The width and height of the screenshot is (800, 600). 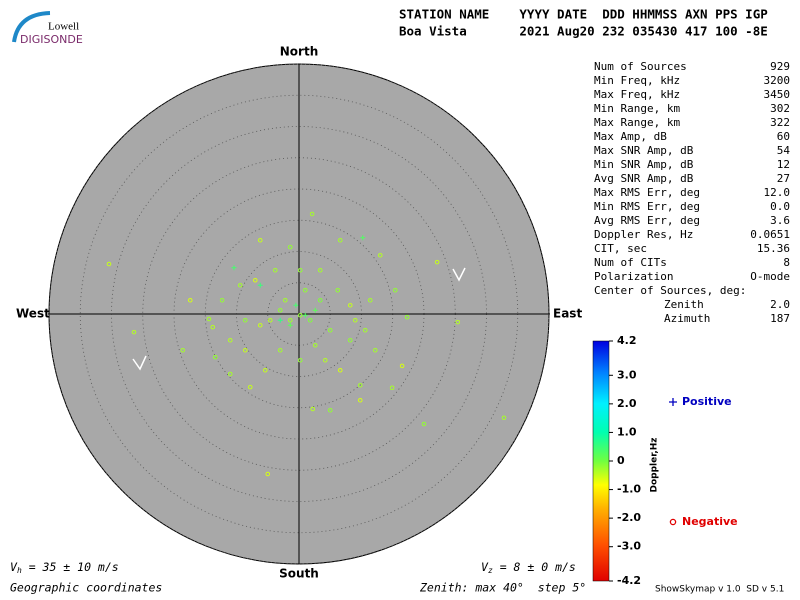 What do you see at coordinates (780, 220) in the screenshot?
I see `stat-value: 3.6` at bounding box center [780, 220].